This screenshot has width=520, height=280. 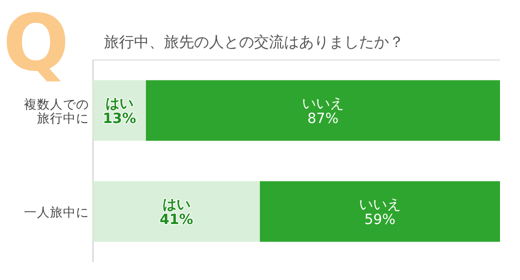 What do you see at coordinates (379, 204) in the screenshot?
I see `text: いいえ` at bounding box center [379, 204].